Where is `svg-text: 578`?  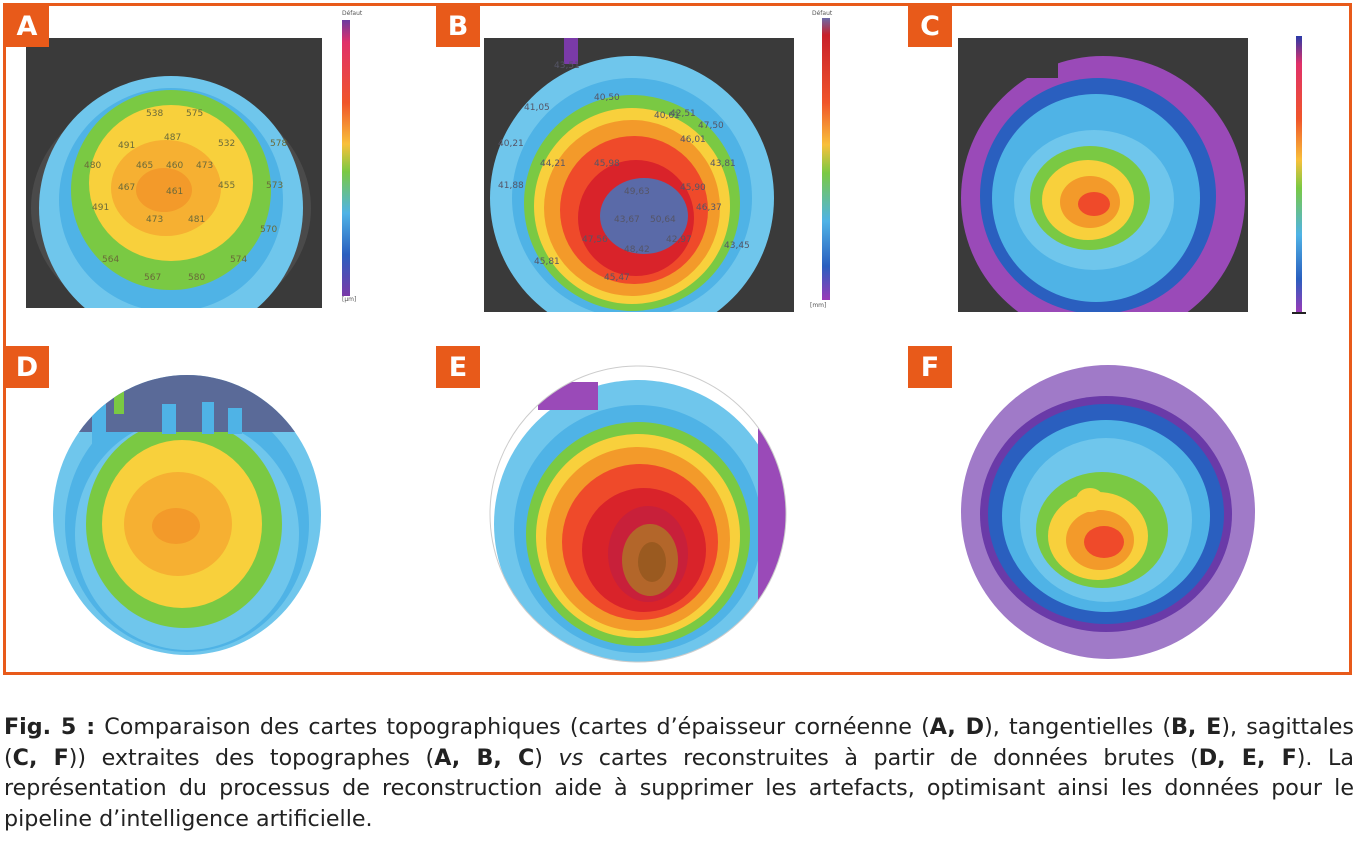 svg-text: 578 is located at coordinates (278, 144).